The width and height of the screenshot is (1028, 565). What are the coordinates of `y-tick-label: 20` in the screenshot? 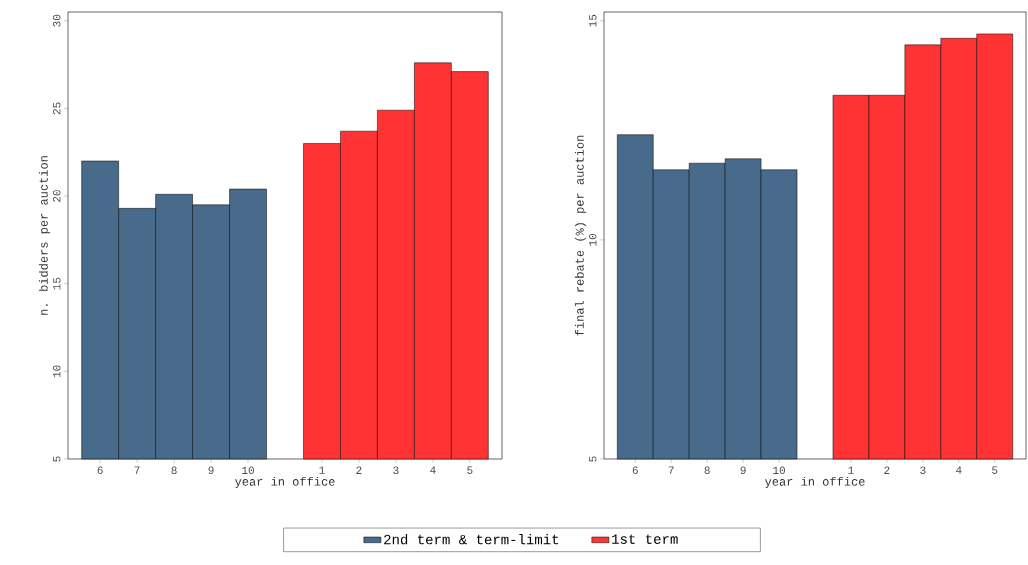 It's located at (57, 196).